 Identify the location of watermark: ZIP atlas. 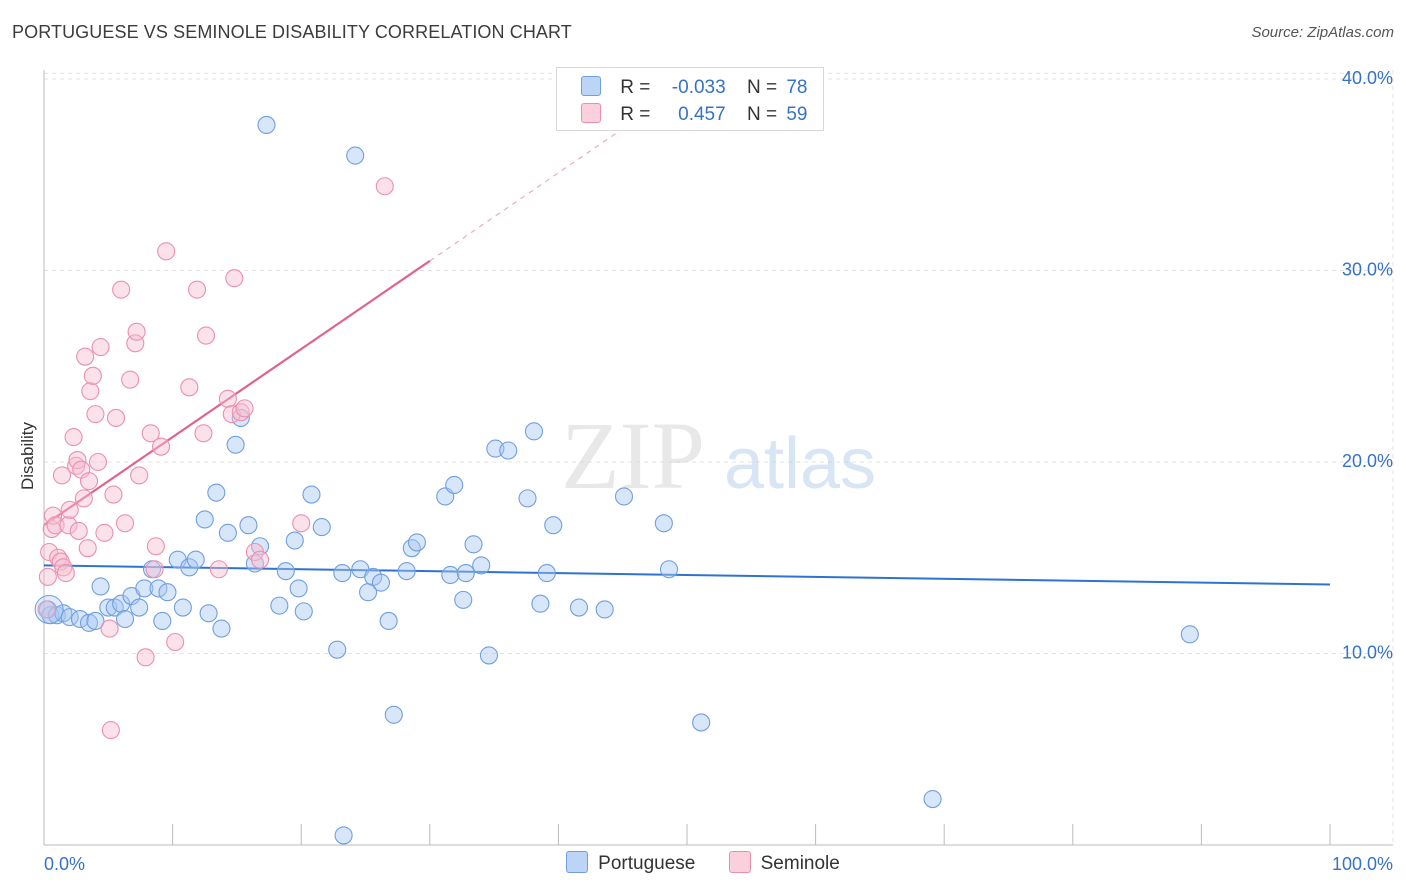
(718, 455).